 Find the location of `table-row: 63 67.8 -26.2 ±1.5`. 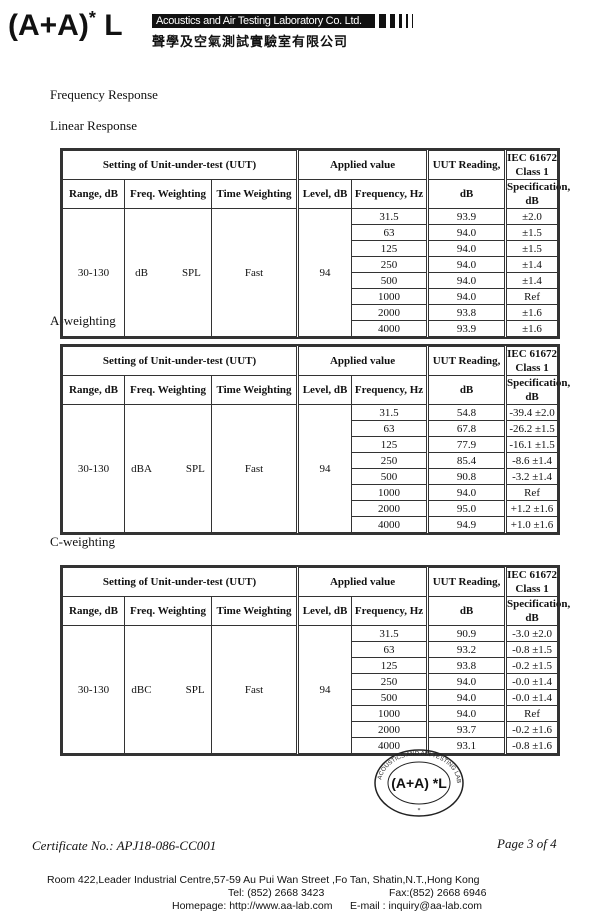

table-row: 63 67.8 -26.2 ±1.5 is located at coordinates (311, 428).